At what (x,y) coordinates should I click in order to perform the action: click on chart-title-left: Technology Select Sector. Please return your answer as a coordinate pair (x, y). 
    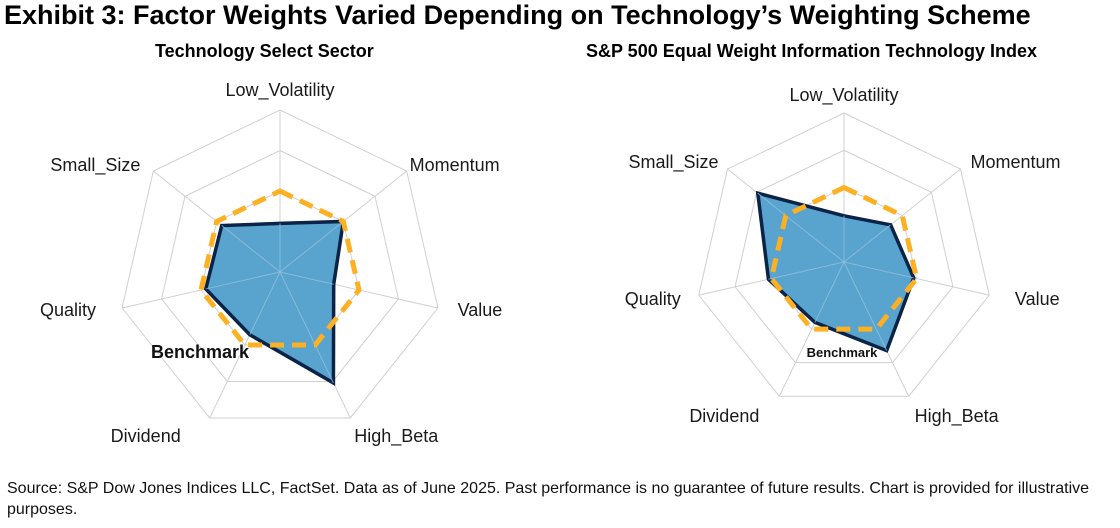
    Looking at the image, I should click on (264, 51).